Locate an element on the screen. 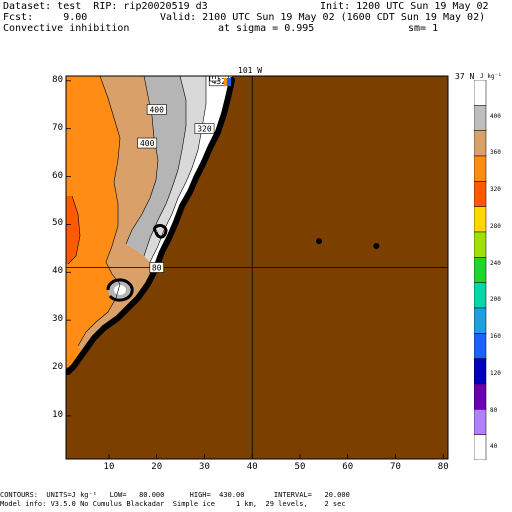 Image resolution: width=512 pixels, height=512 pixels. x-tick-label: 20 is located at coordinates (157, 467).